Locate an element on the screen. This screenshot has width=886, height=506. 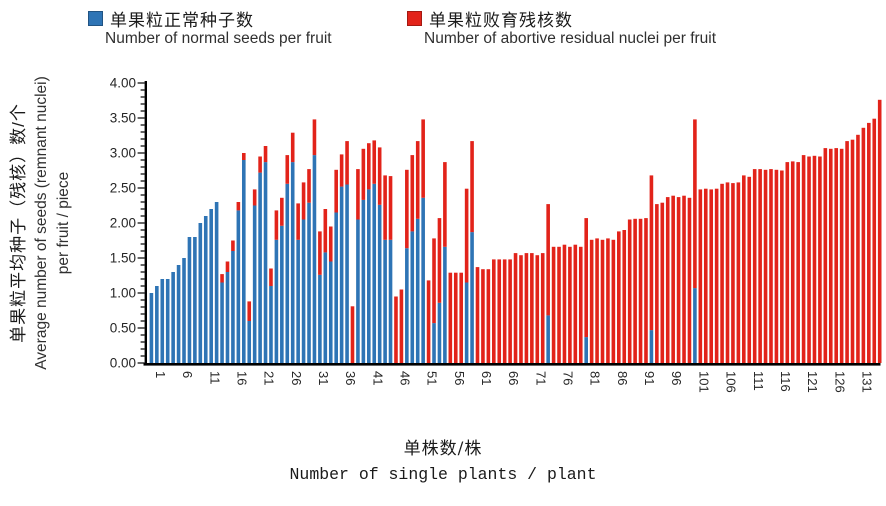
x-tick-label: 11 is located at coordinates (214, 378).